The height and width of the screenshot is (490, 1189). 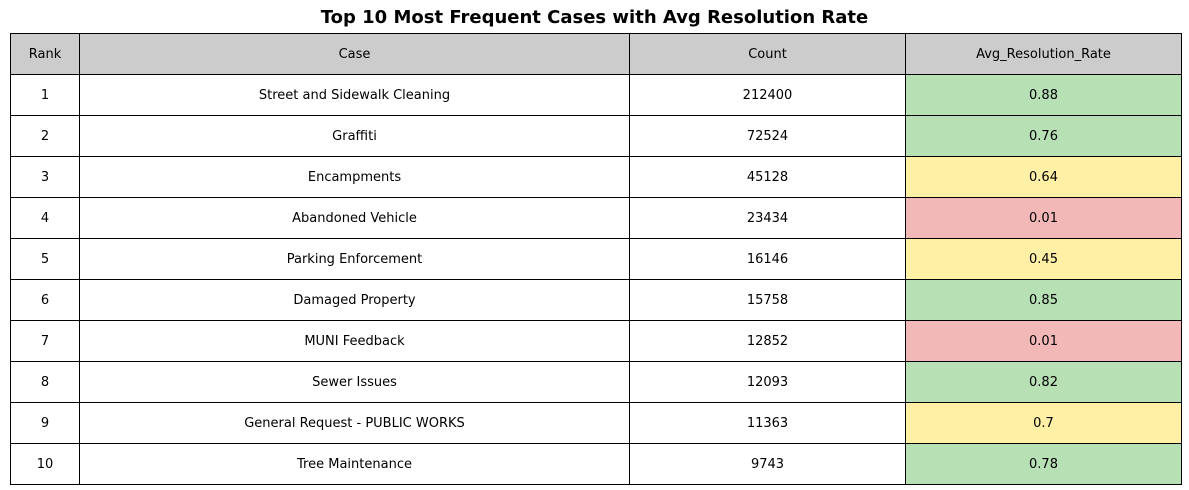 I want to click on cell-avg-resolution-rate: 0.64, so click(x=1043, y=177).